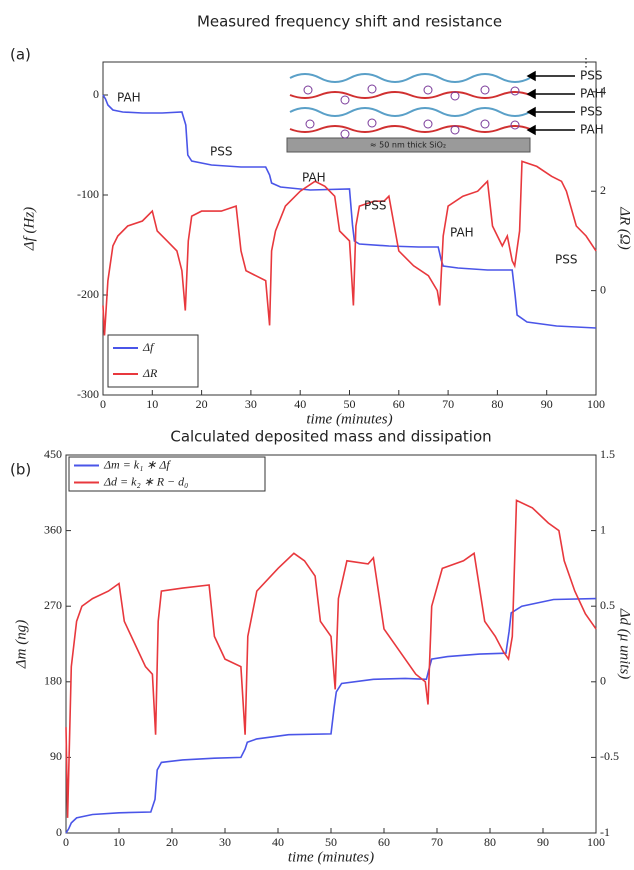  Describe the element at coordinates (88, 394) in the screenshot. I see `y-tick-label: -300` at that location.